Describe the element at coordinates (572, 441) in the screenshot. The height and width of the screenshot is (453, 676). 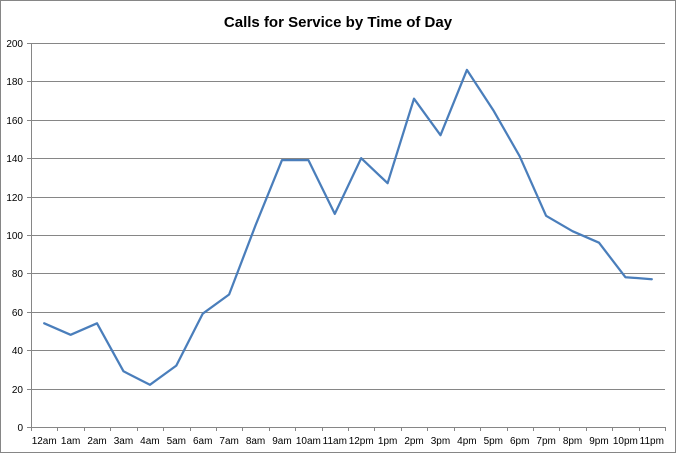
I see `x-tick-label: 8pm` at that location.